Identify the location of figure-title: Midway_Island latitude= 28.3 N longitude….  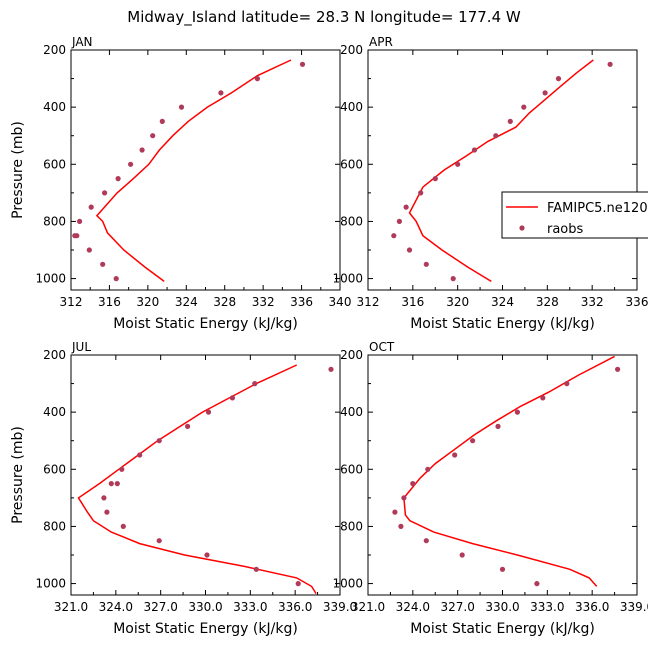
(324, 17).